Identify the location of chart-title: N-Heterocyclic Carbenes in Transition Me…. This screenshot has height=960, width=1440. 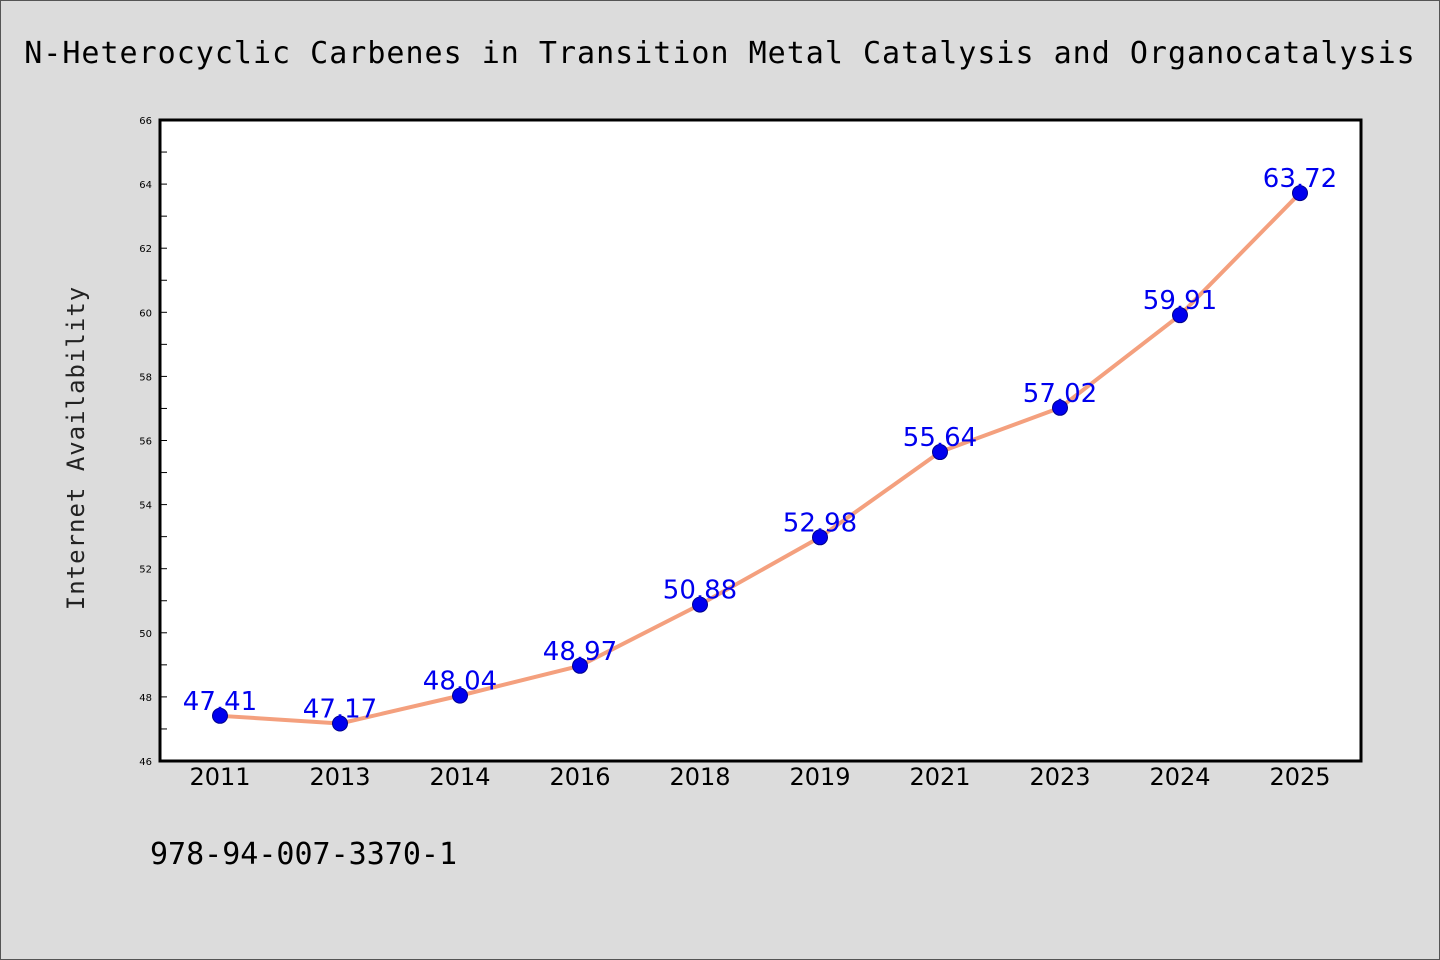
(720, 53).